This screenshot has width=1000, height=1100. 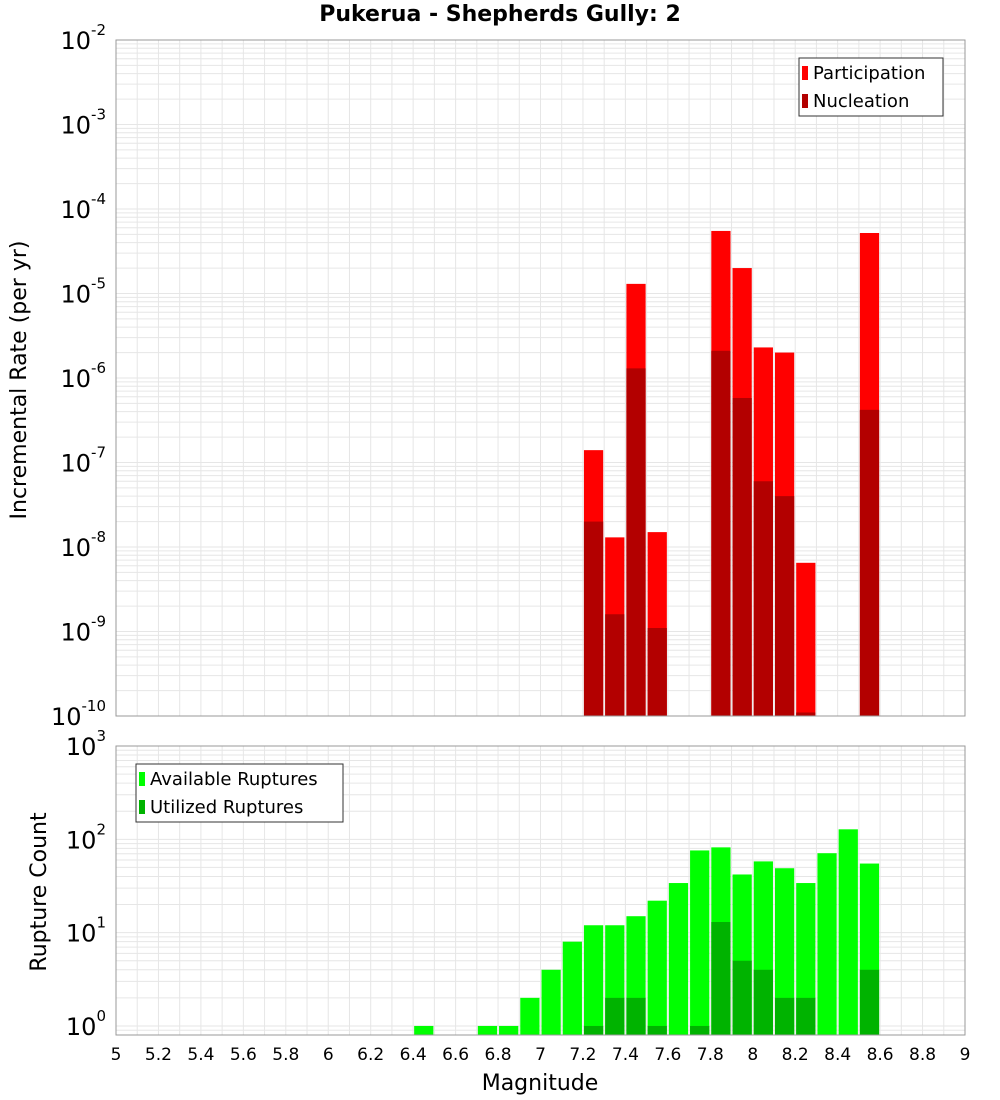 I want to click on x-tick-label: 8.2, so click(x=795, y=1055).